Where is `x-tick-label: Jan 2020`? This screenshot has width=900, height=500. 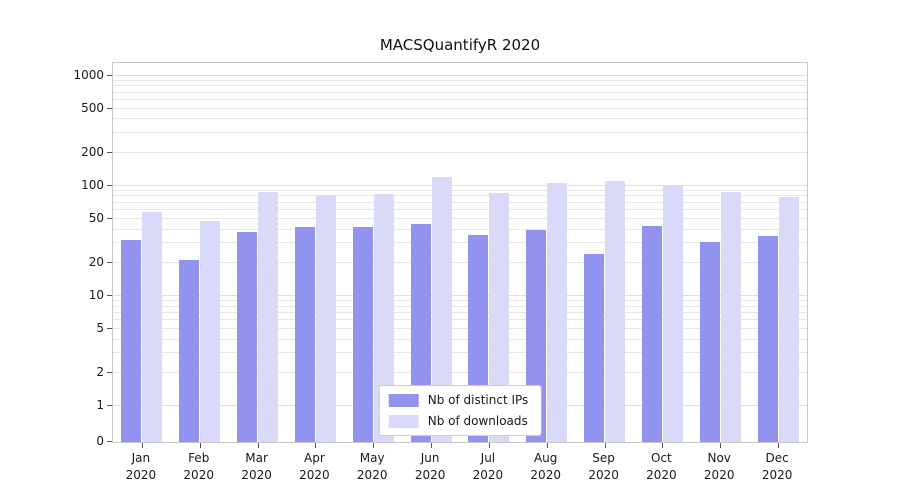 x-tick-label: Jan 2020 is located at coordinates (141, 467).